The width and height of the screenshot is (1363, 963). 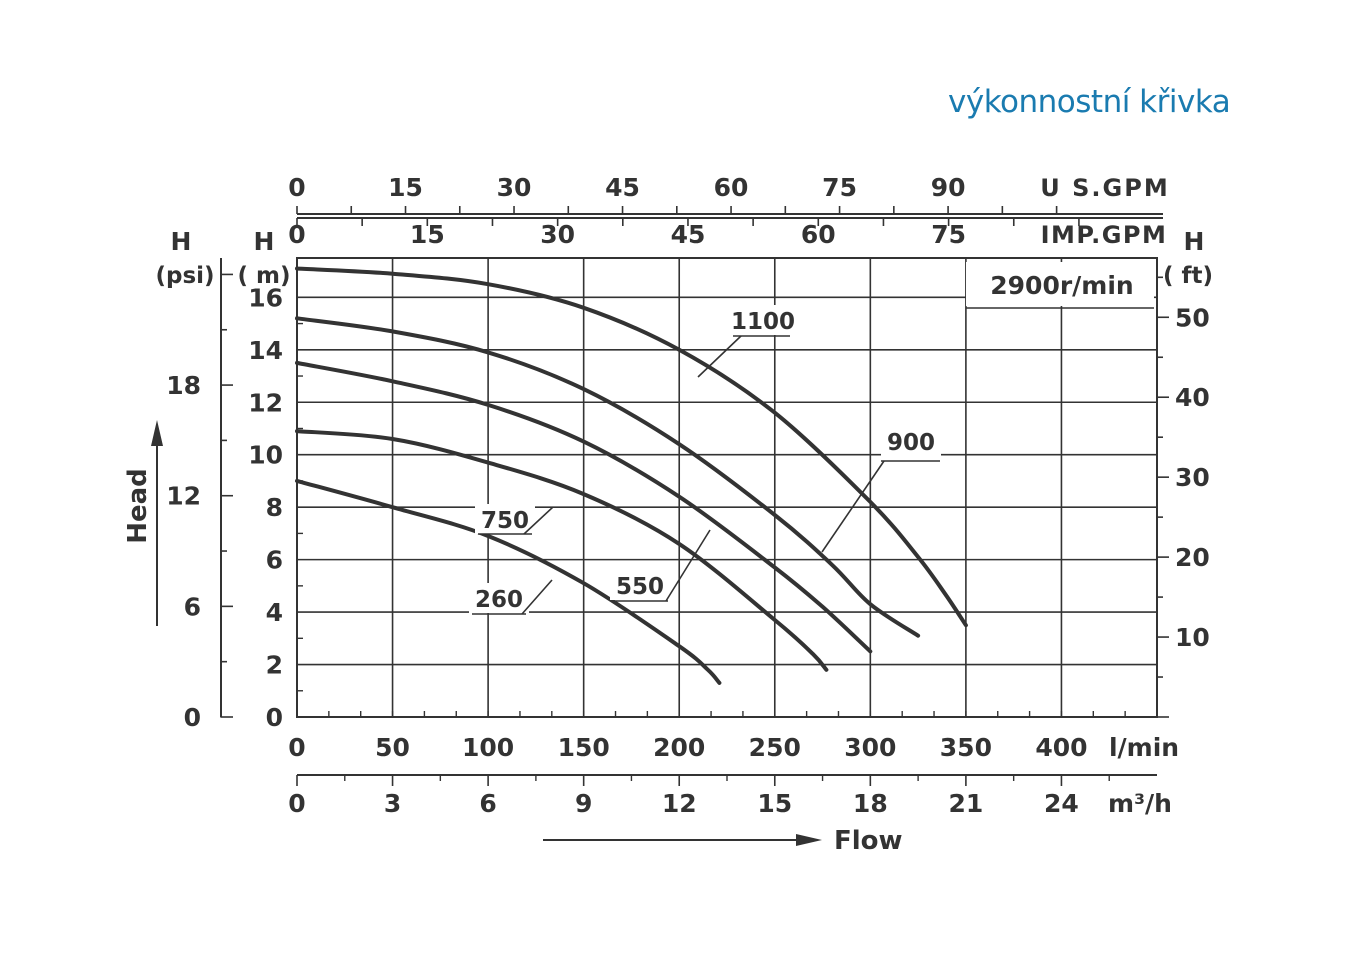 I want to click on x-tick-label-lmin: 100, so click(x=488, y=747).